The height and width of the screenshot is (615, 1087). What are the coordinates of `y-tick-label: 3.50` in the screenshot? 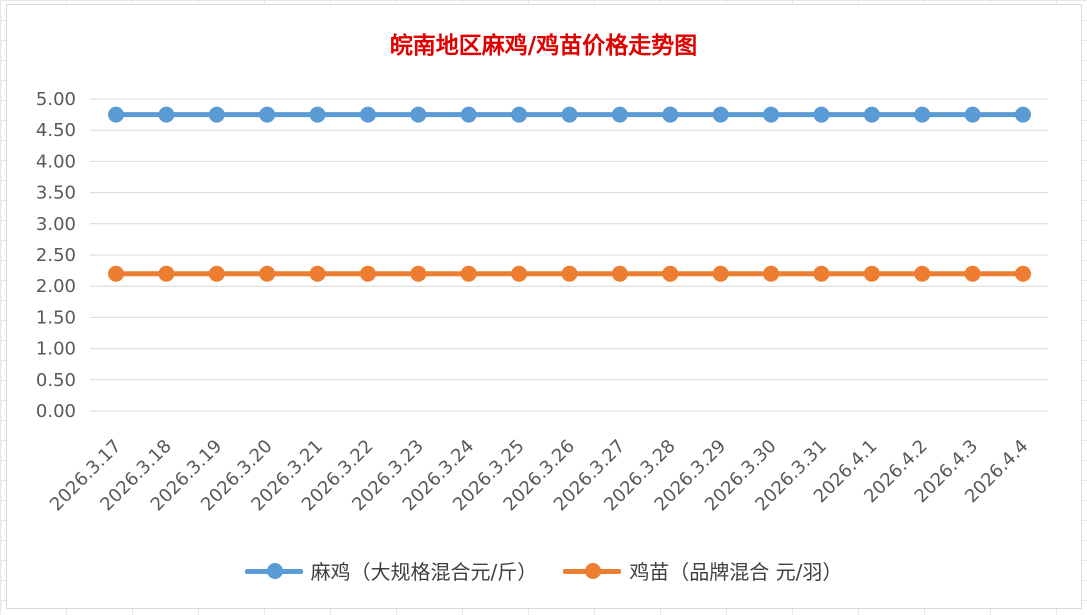 It's located at (56, 193).